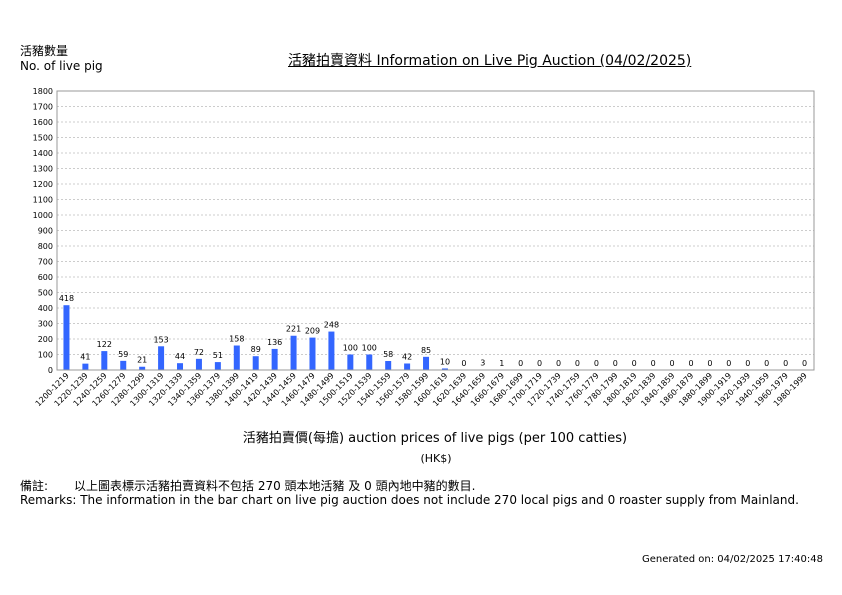  I want to click on y-axis-label-english: No. of live pig, so click(61, 66).